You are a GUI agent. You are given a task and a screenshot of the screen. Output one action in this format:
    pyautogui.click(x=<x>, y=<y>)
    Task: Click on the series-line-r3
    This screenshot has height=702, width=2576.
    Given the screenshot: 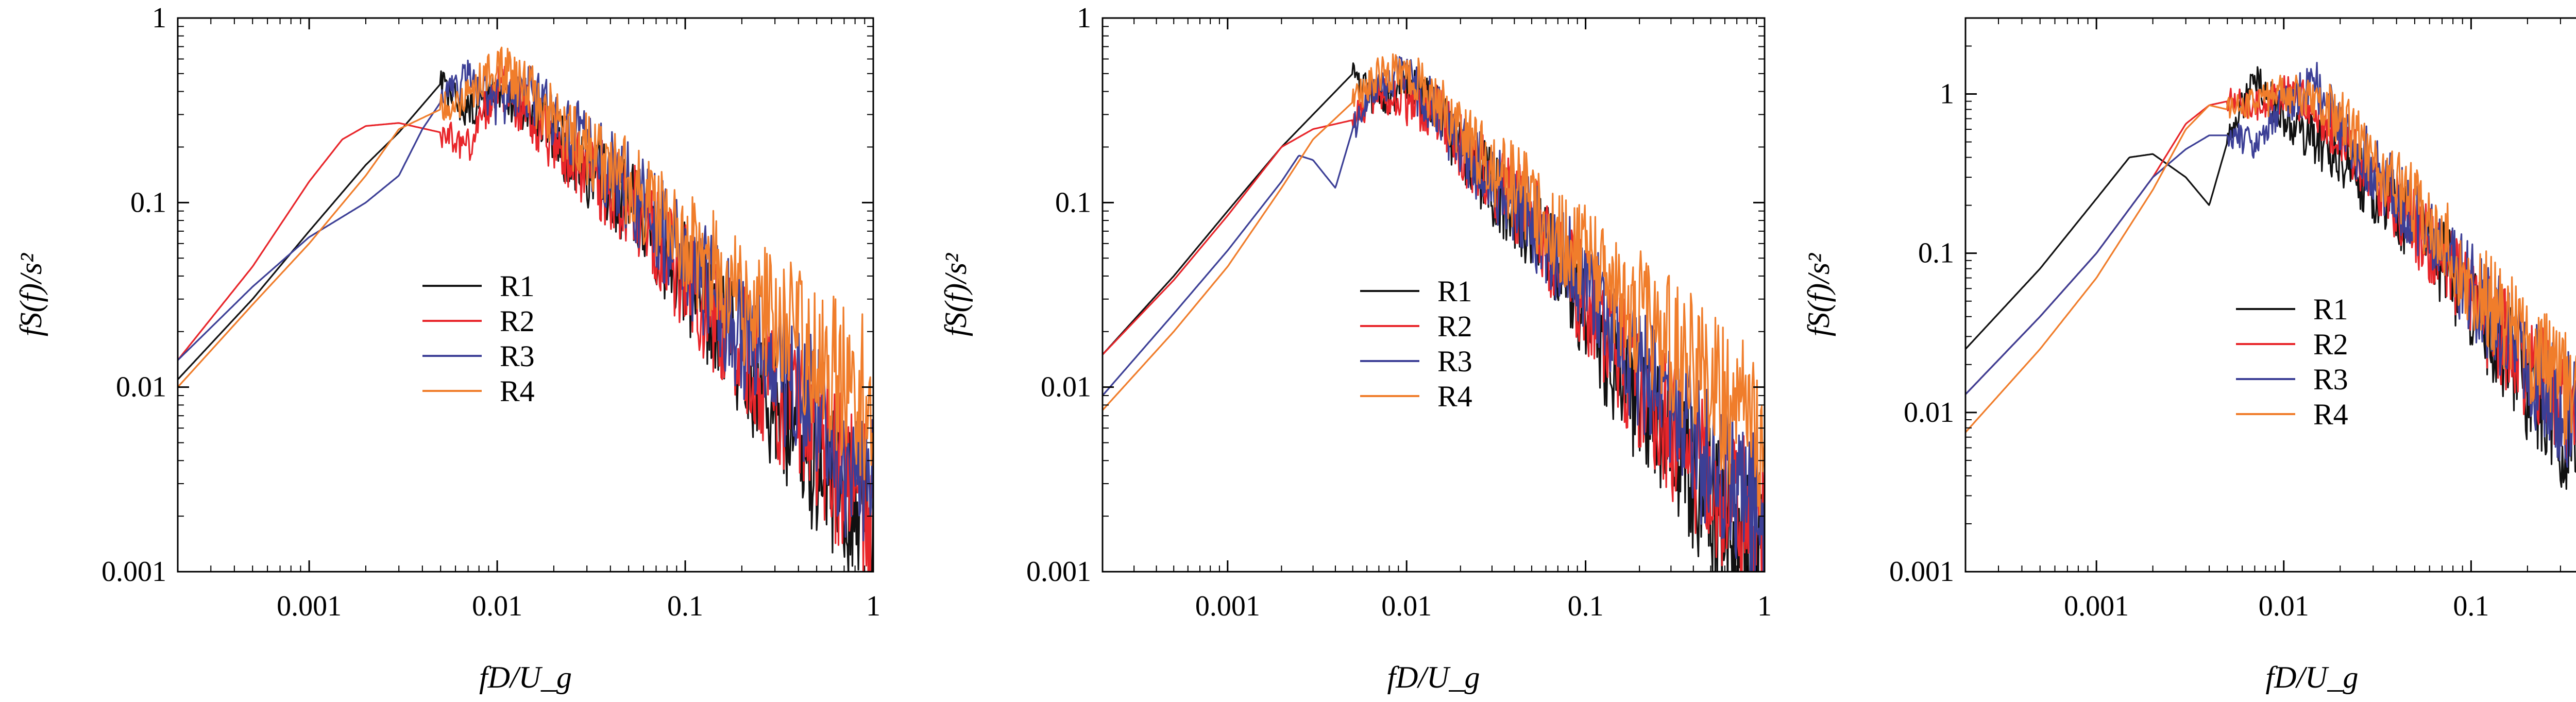 What is the action you would take?
    pyautogui.click(x=2271, y=265)
    